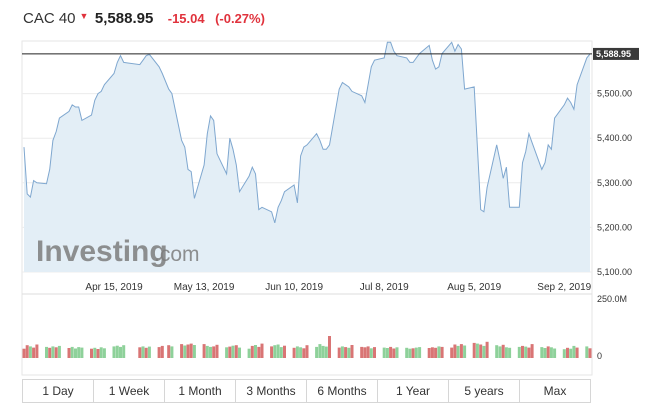 The image size is (667, 407). Describe the element at coordinates (58, 391) in the screenshot. I see `range-button-1-day: 1 Day` at that location.